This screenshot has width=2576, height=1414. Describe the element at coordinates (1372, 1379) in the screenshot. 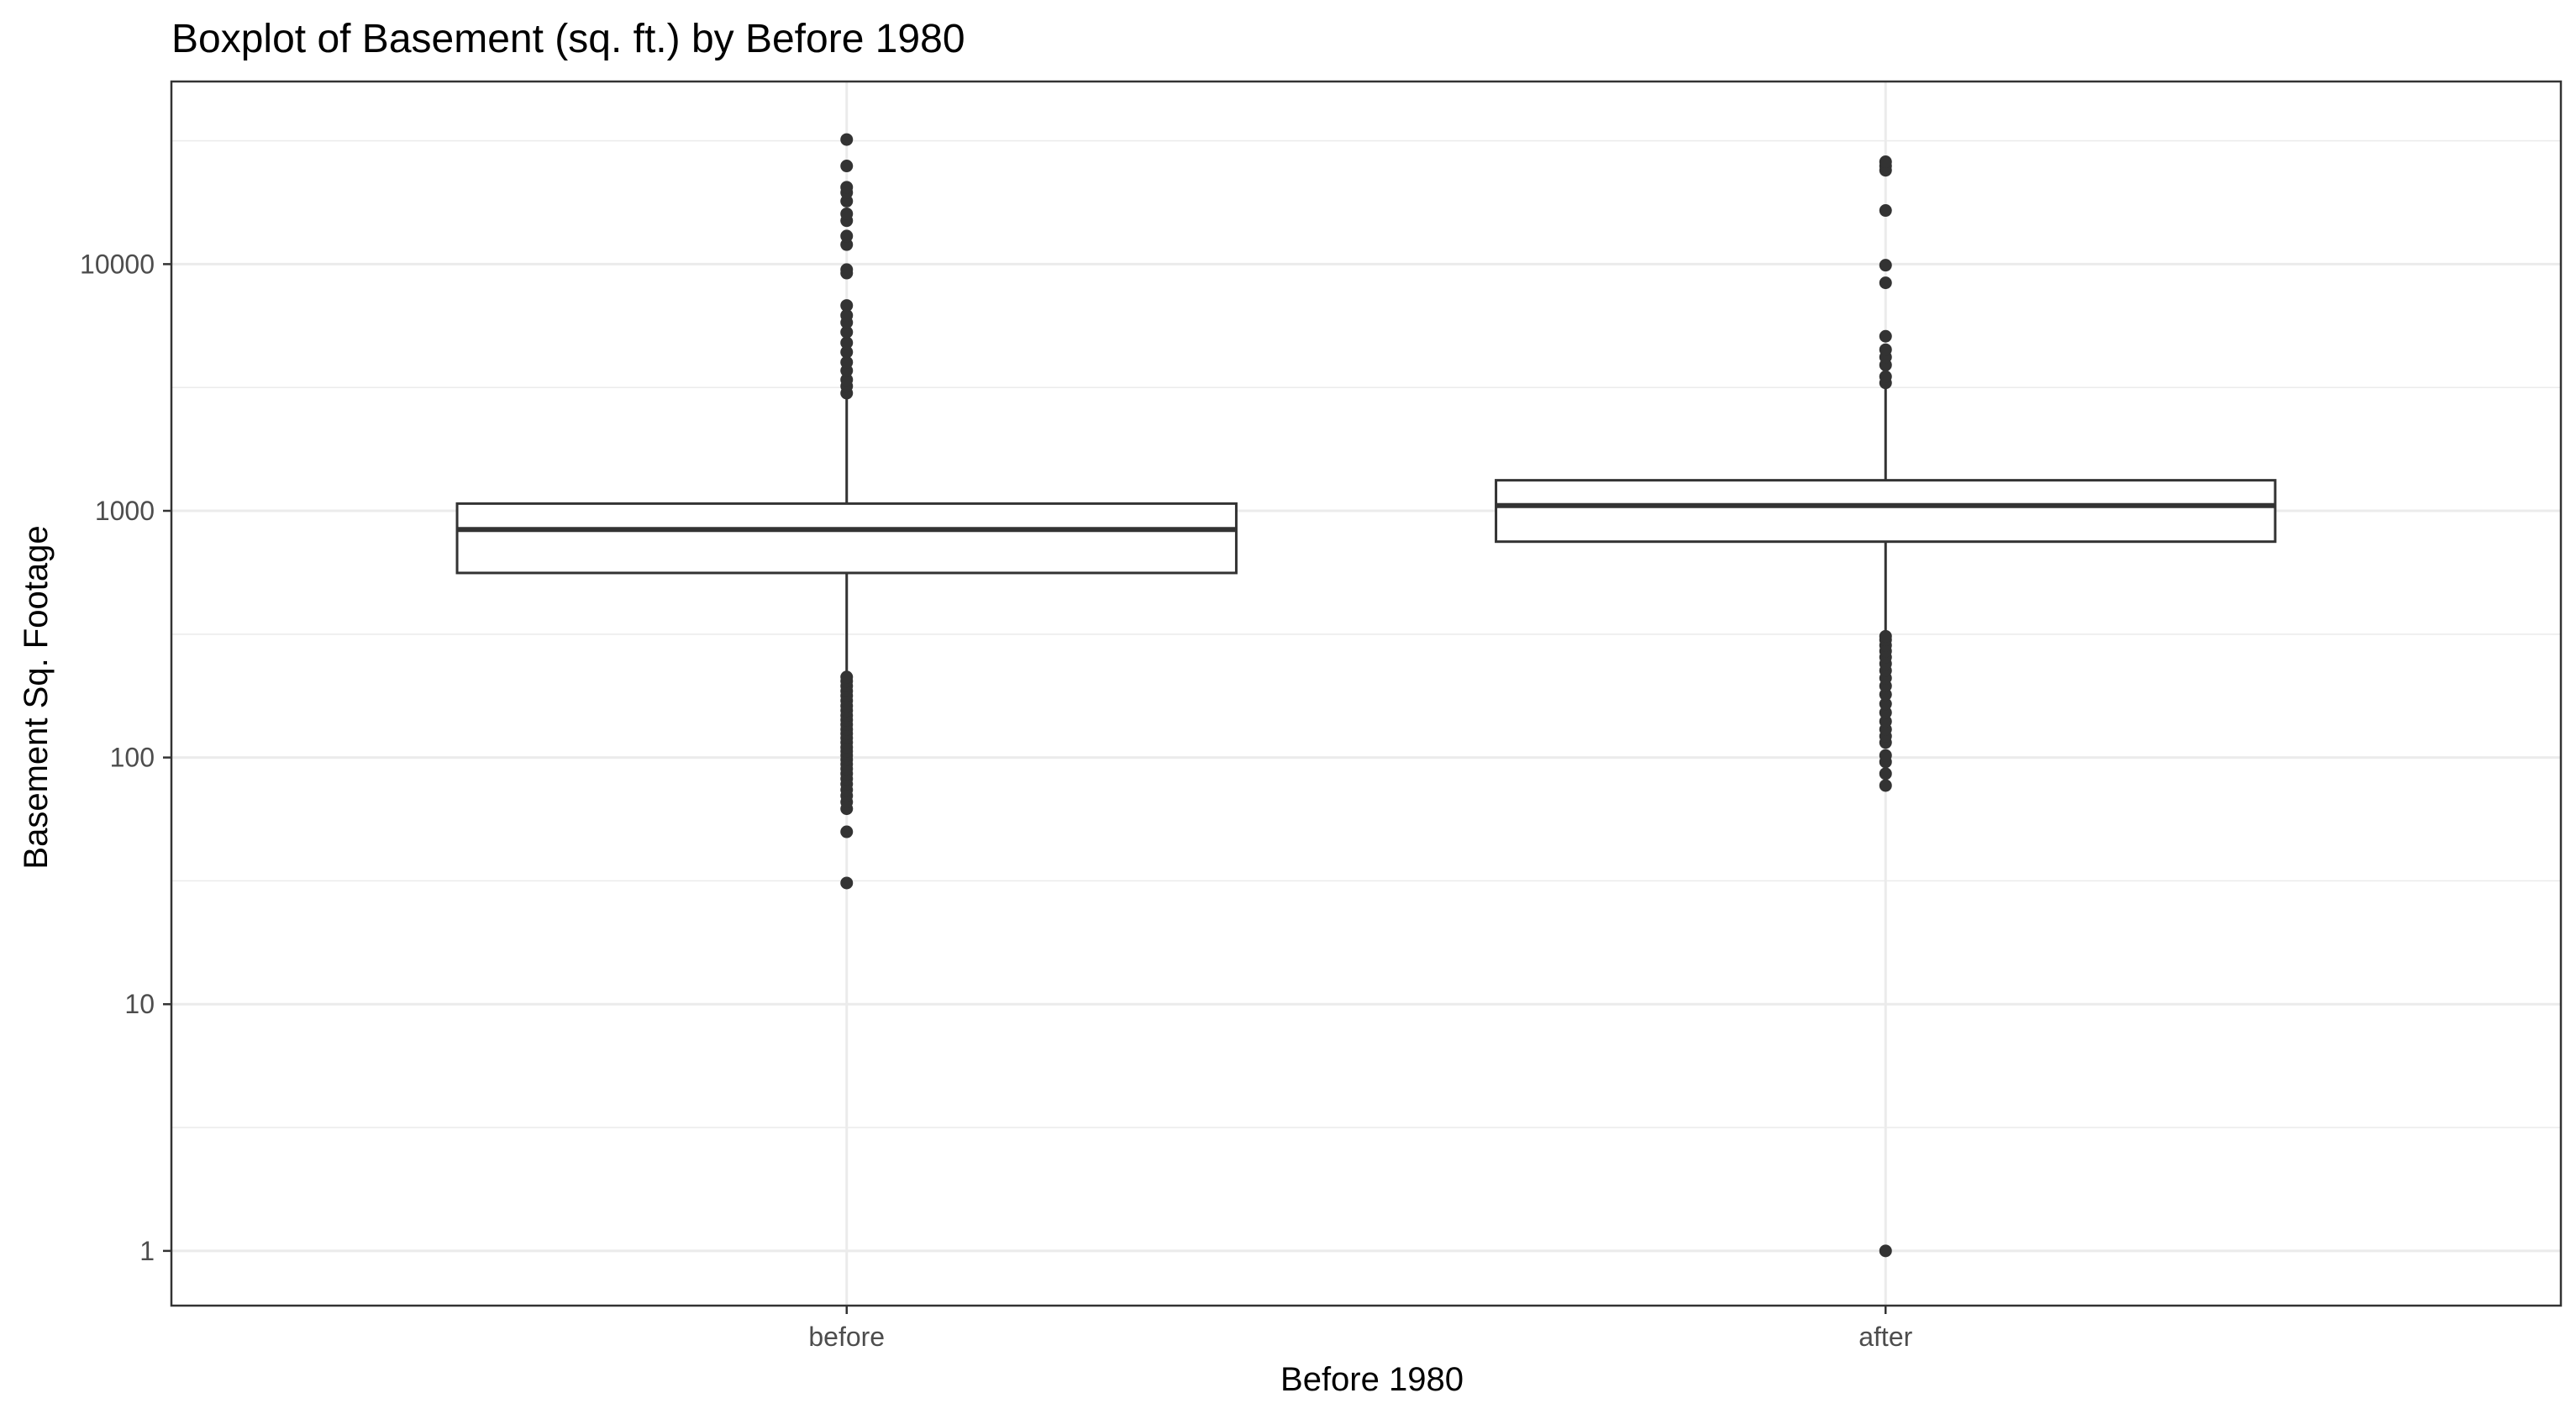

I see `x-axis-title: Before 1980` at that location.